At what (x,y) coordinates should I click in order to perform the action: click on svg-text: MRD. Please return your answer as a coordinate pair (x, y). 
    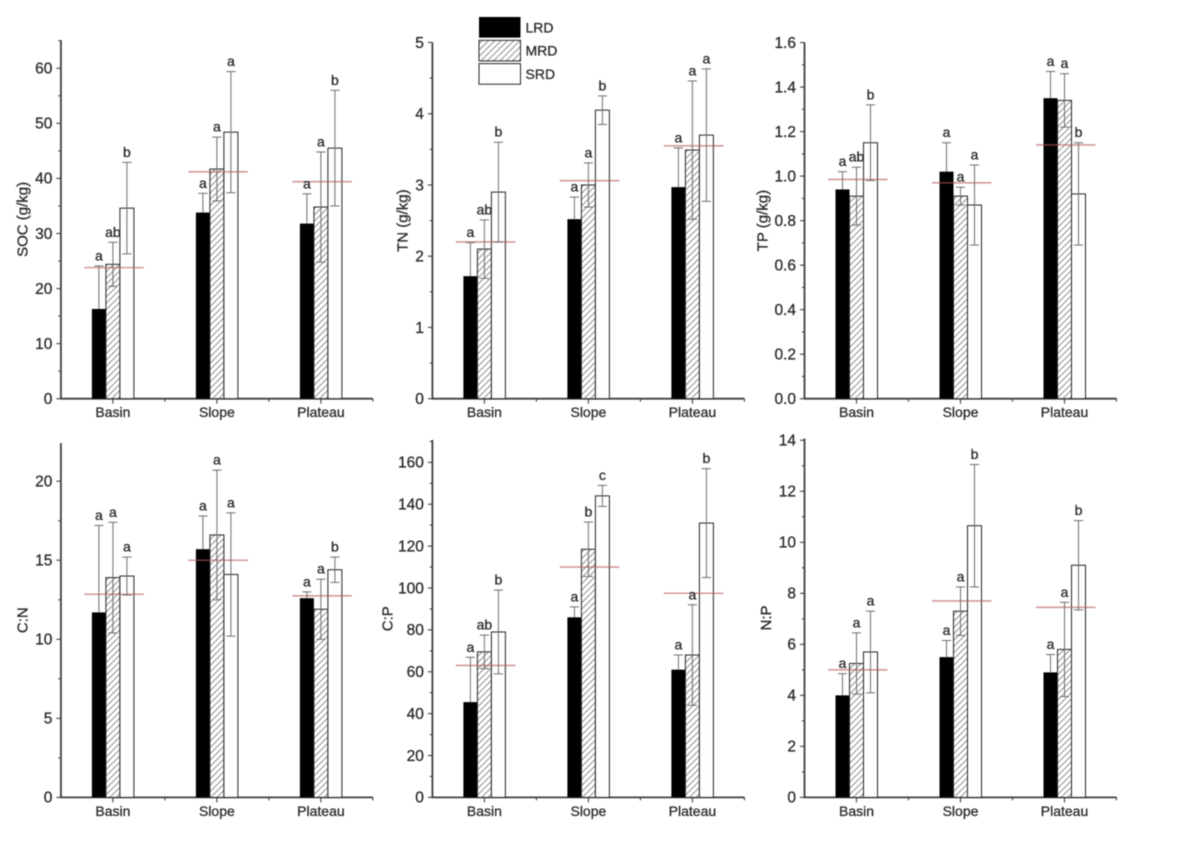
    Looking at the image, I should click on (542, 51).